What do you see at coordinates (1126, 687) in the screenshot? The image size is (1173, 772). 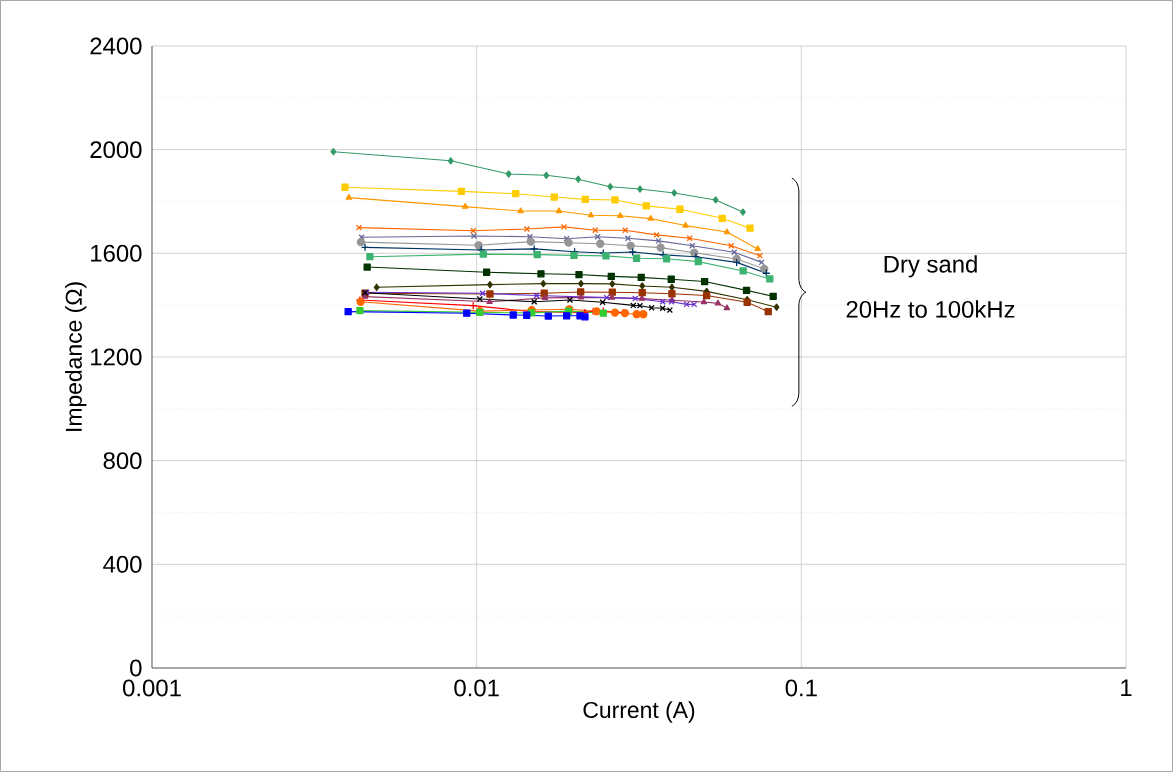 I see `x-tick-label: 1` at bounding box center [1126, 687].